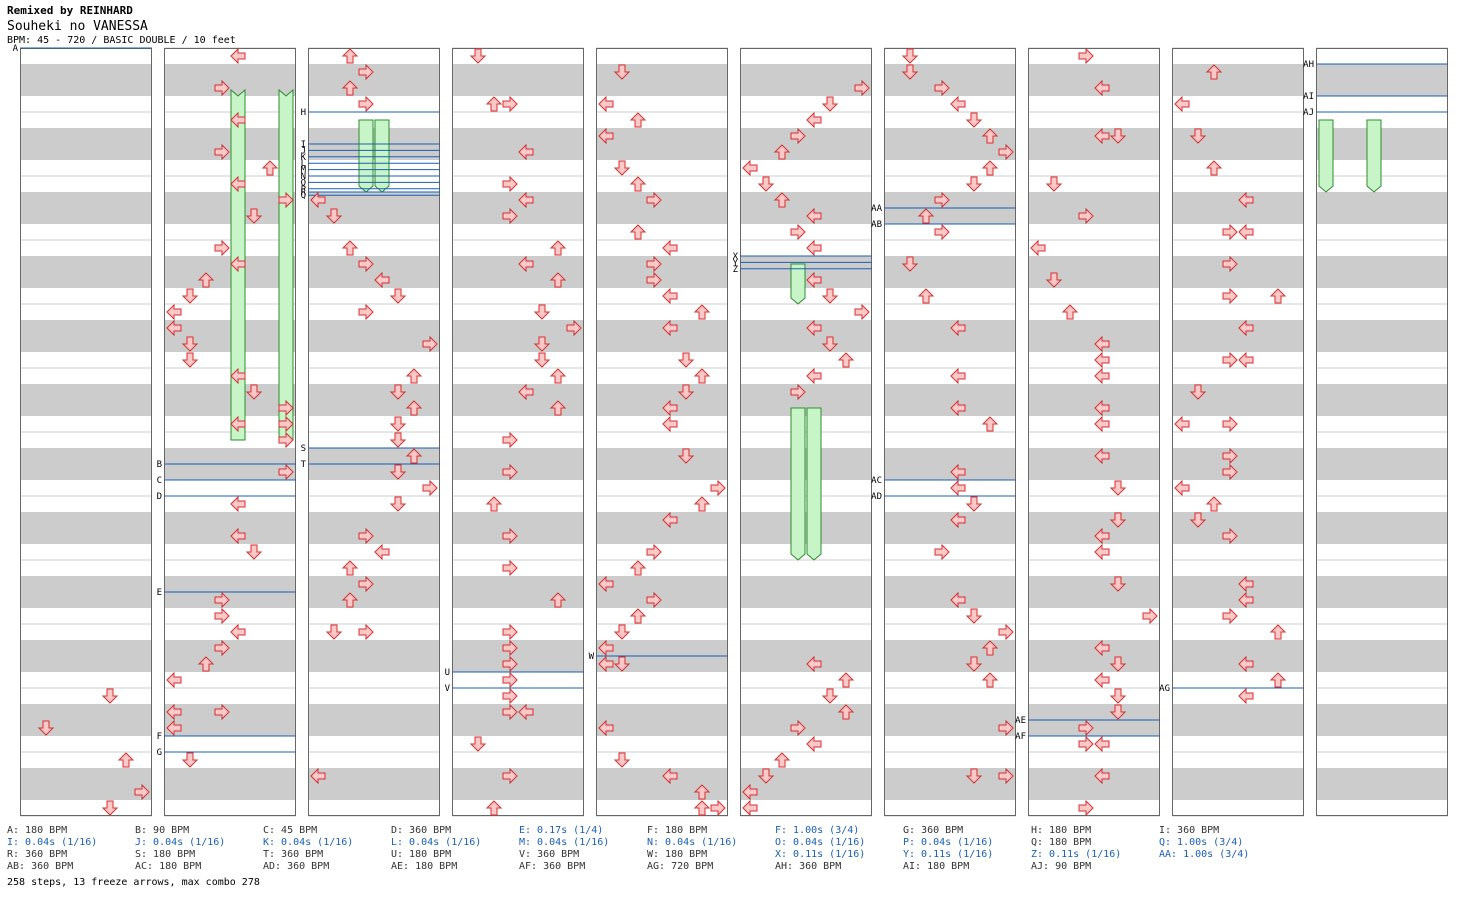 This screenshot has height=912, width=1472. I want to click on bpm-marker-label: E, so click(159, 593).